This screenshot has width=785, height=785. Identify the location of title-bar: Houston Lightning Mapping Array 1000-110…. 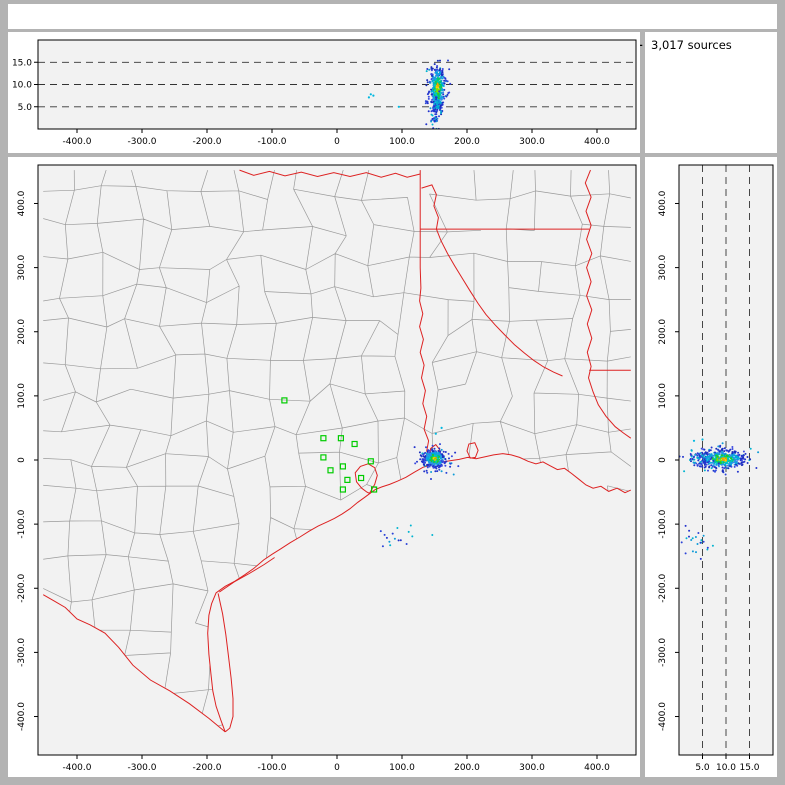
(392, 27).